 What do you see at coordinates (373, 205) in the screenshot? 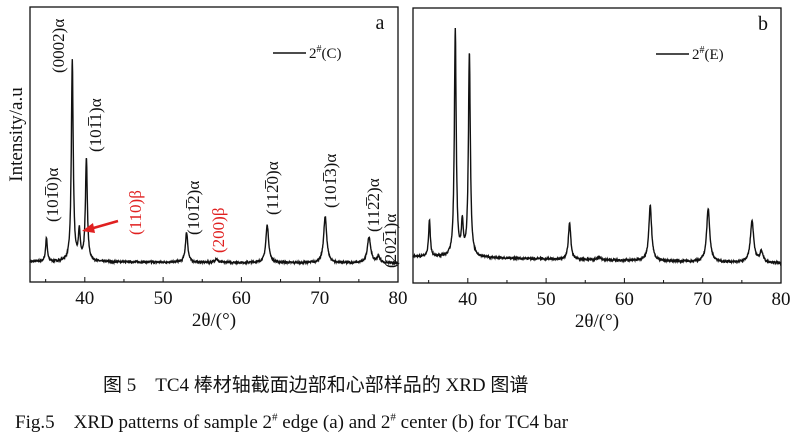
I see `peak-annotation: (112̅2)α` at bounding box center [373, 205].